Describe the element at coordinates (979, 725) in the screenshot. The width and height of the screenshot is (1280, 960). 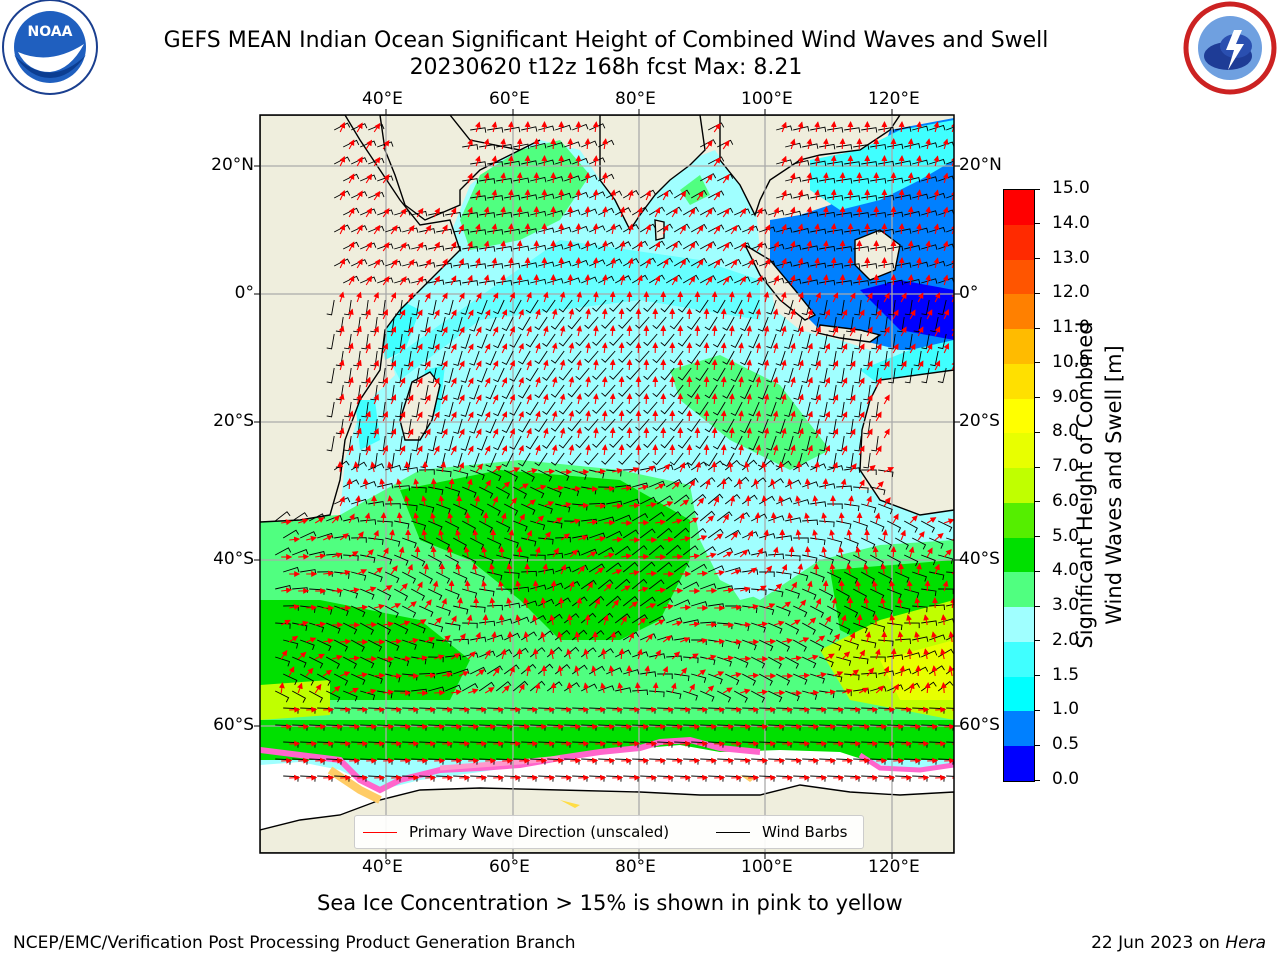
I see `lat-label-right: 60°S` at that location.